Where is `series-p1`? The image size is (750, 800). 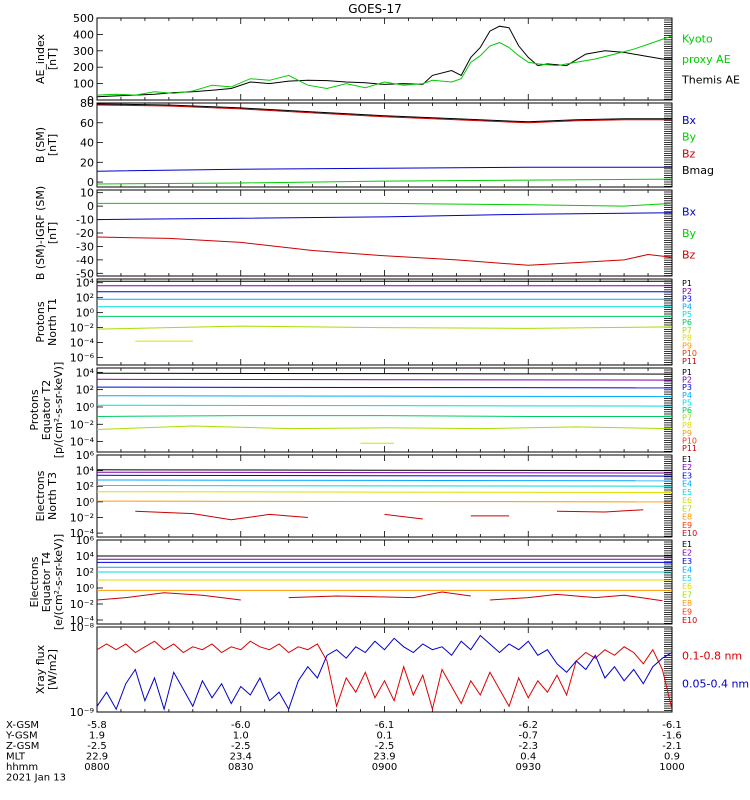
series-p1 is located at coordinates (384, 373).